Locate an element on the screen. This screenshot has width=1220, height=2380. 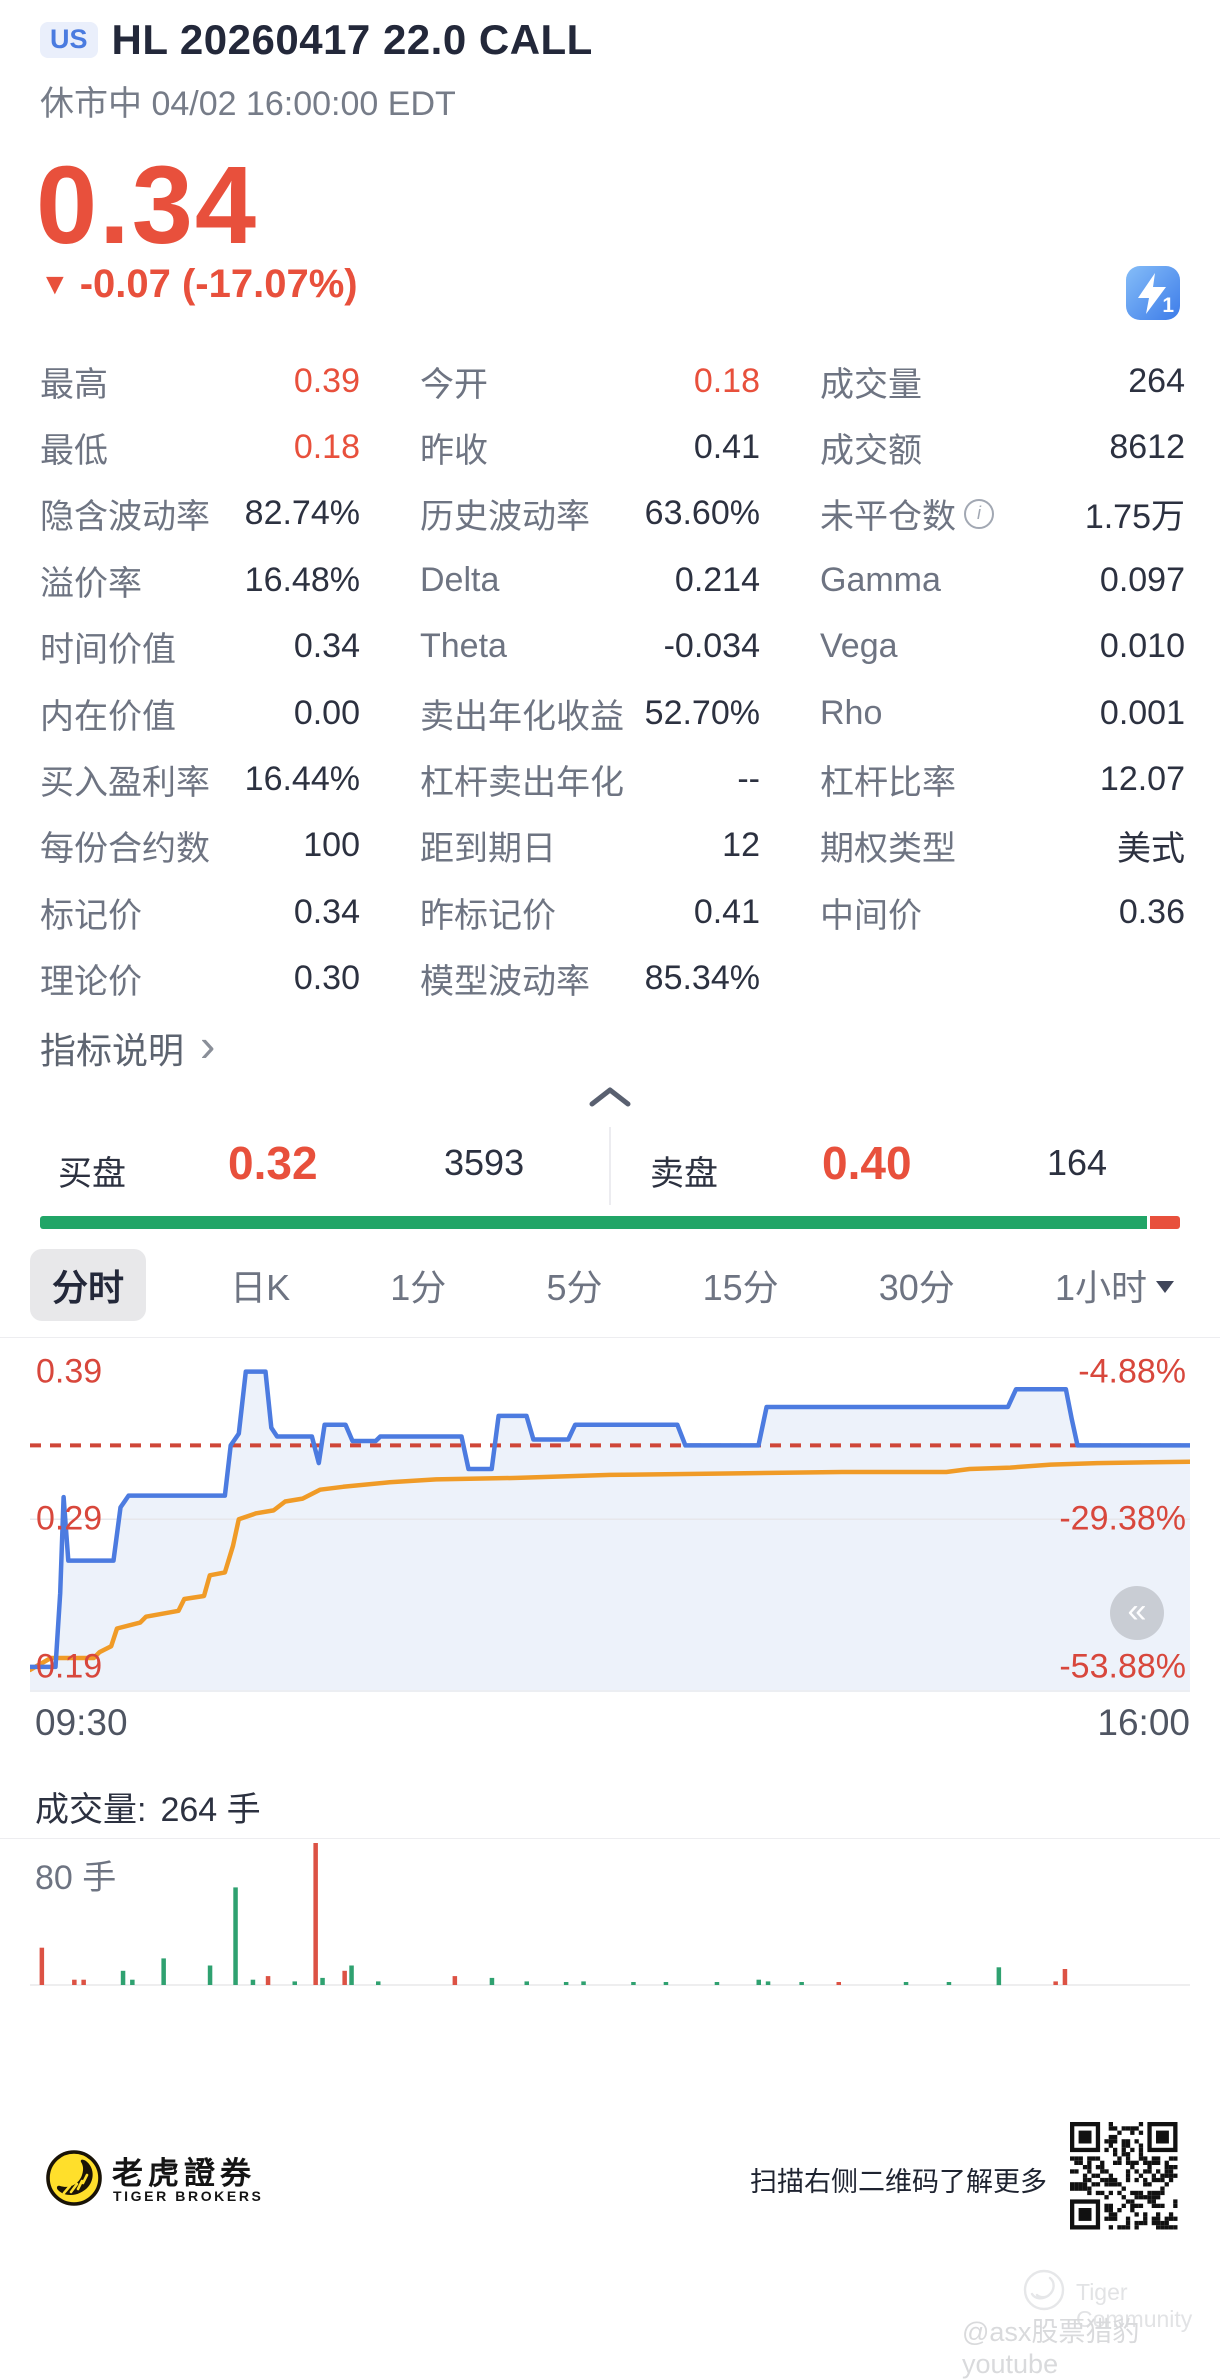
indicator-link-label: 指标说明 is located at coordinates (112, 1050).